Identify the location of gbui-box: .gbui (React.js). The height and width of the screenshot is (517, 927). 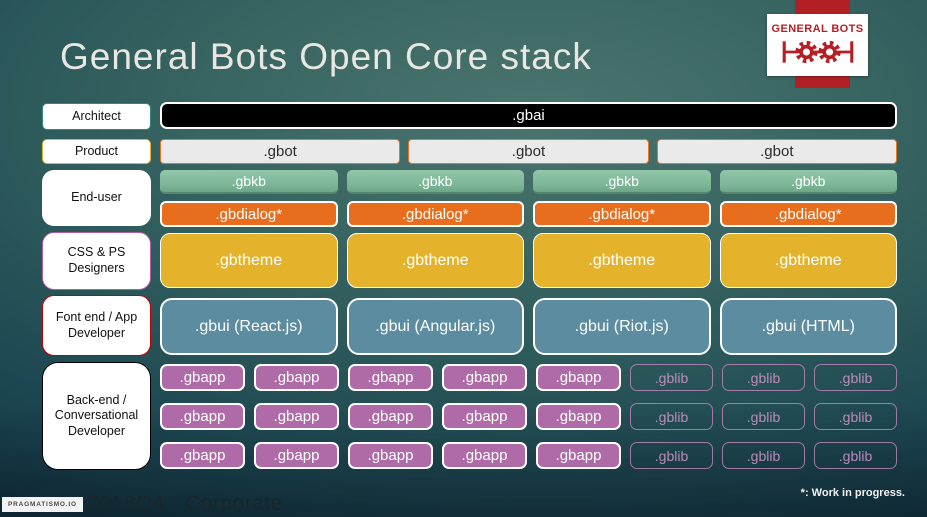
(249, 326).